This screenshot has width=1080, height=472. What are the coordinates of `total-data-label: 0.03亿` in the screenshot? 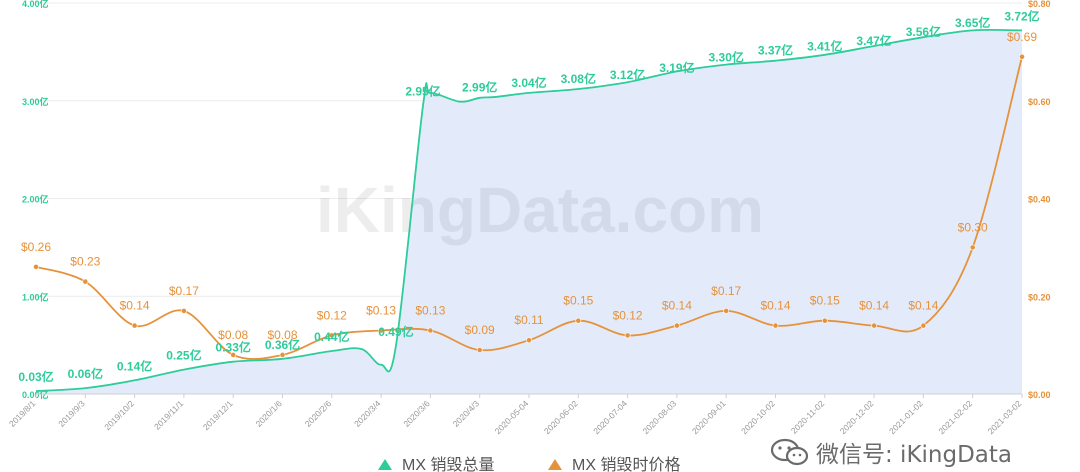 It's located at (35, 376).